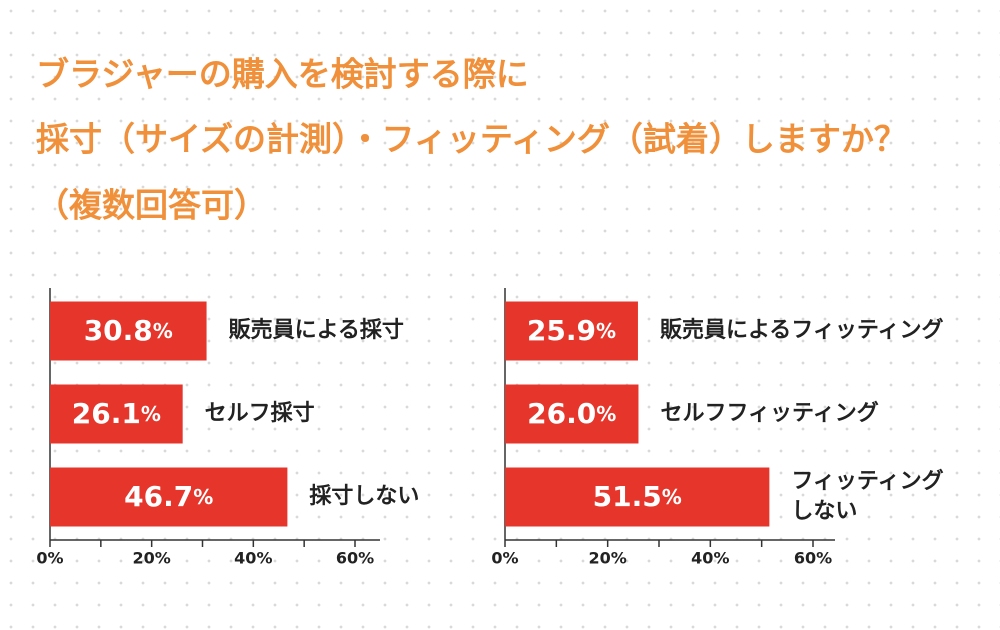 The width and height of the screenshot is (1000, 630). Describe the element at coordinates (151, 205) in the screenshot. I see `title-line: （複数回答可）` at that location.